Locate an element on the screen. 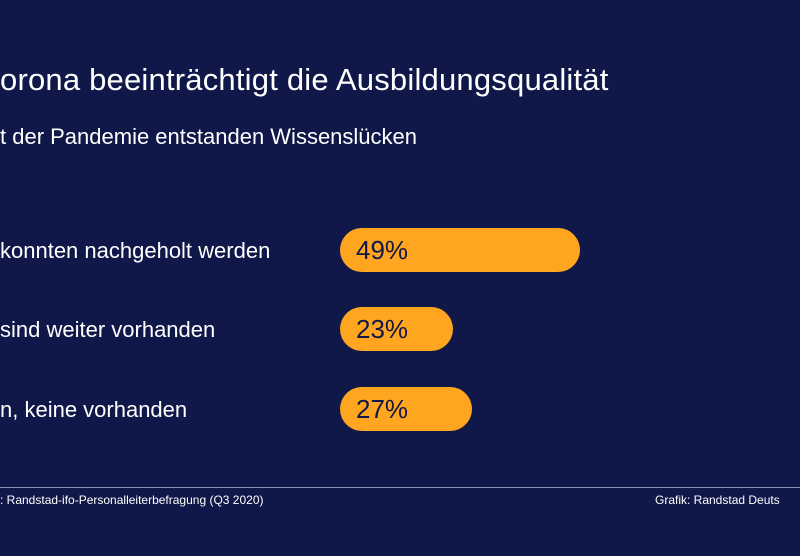 The height and width of the screenshot is (556, 800). graphic-credit: Grafik: Randstad Deuts is located at coordinates (717, 500).